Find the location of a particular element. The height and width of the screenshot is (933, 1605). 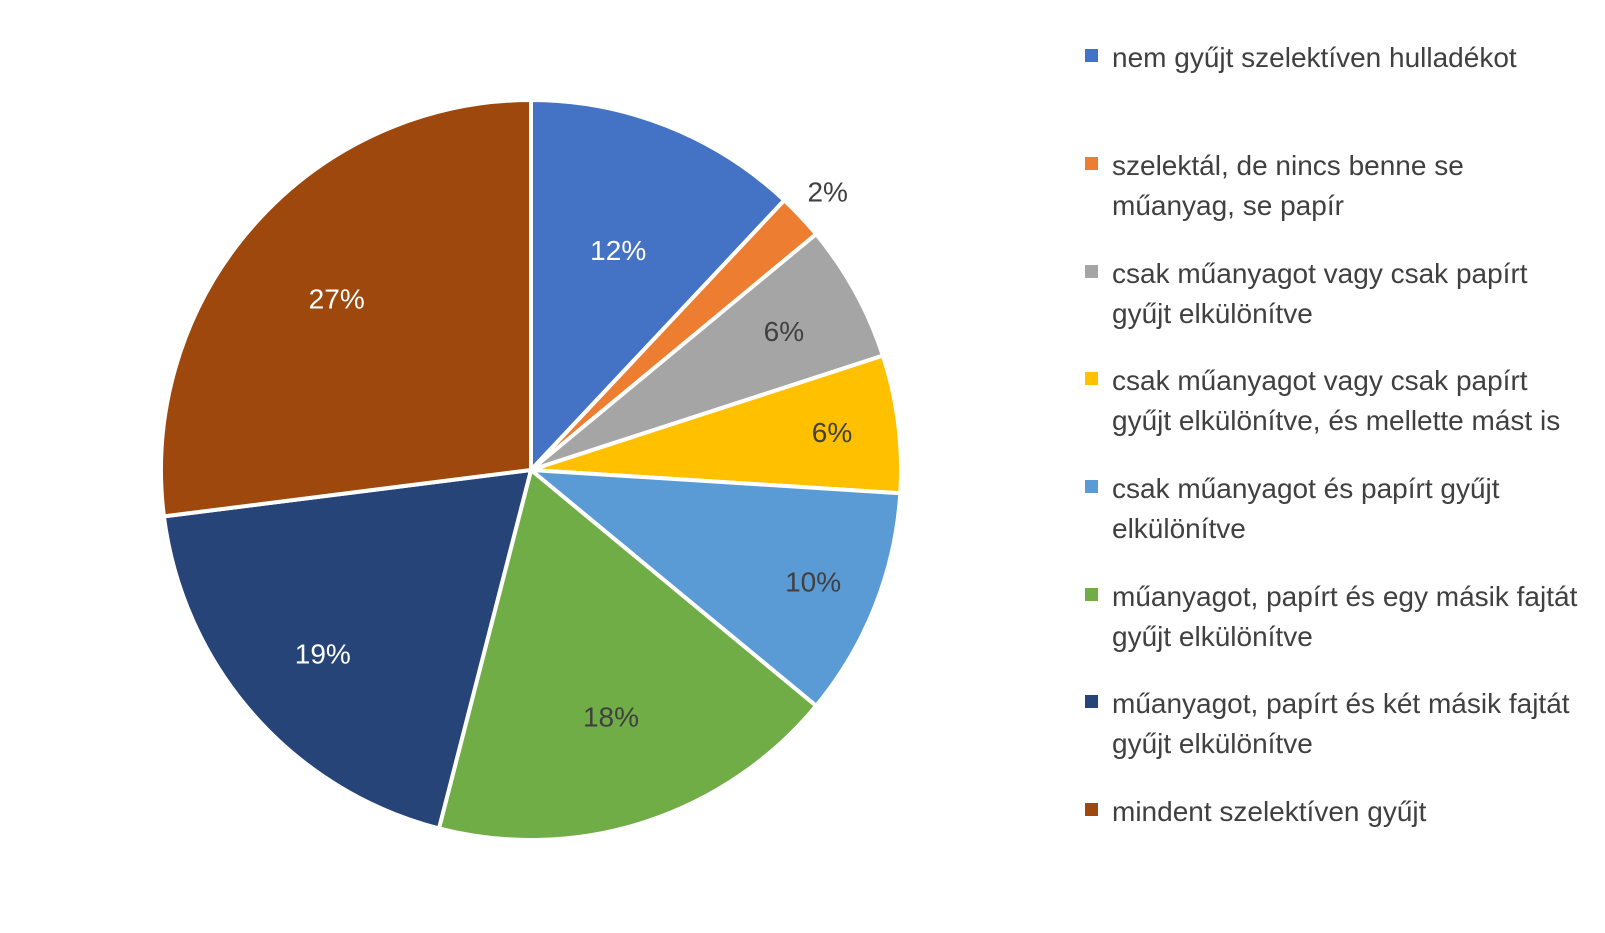

data-label-7: 19% is located at coordinates (323, 654).